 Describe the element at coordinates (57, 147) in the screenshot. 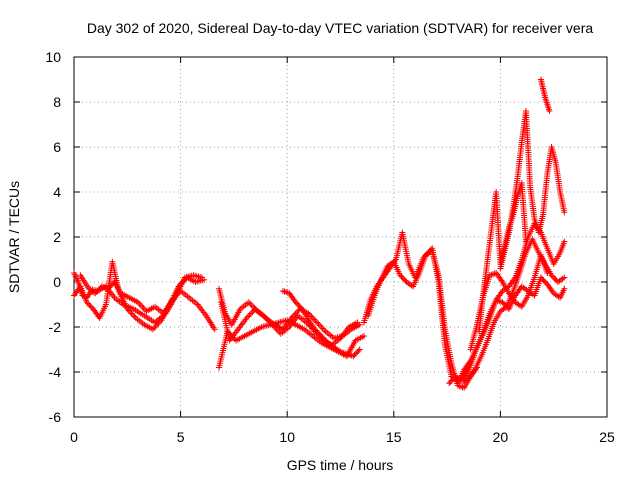

I see `y-tick-label: 6` at that location.